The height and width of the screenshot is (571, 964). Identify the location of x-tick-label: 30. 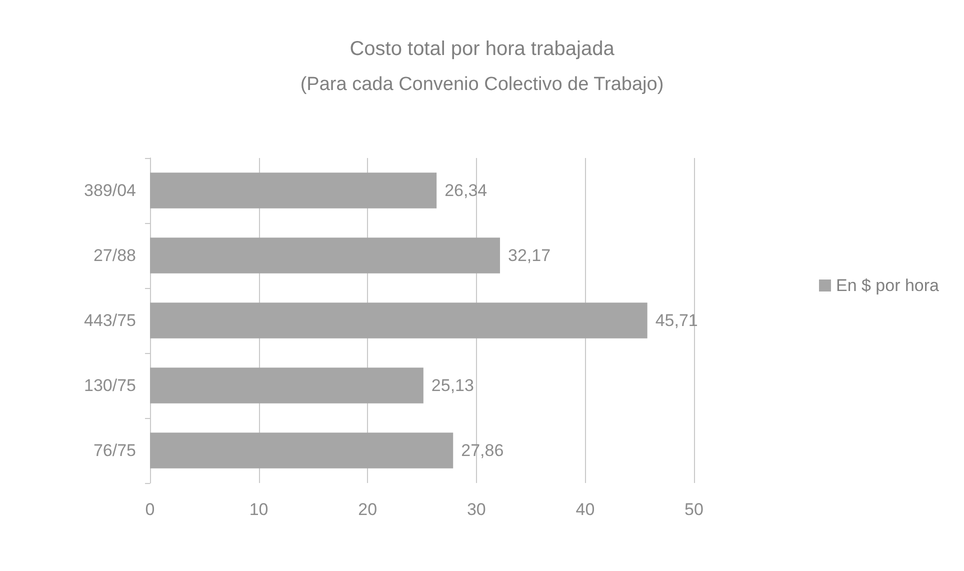
(476, 509).